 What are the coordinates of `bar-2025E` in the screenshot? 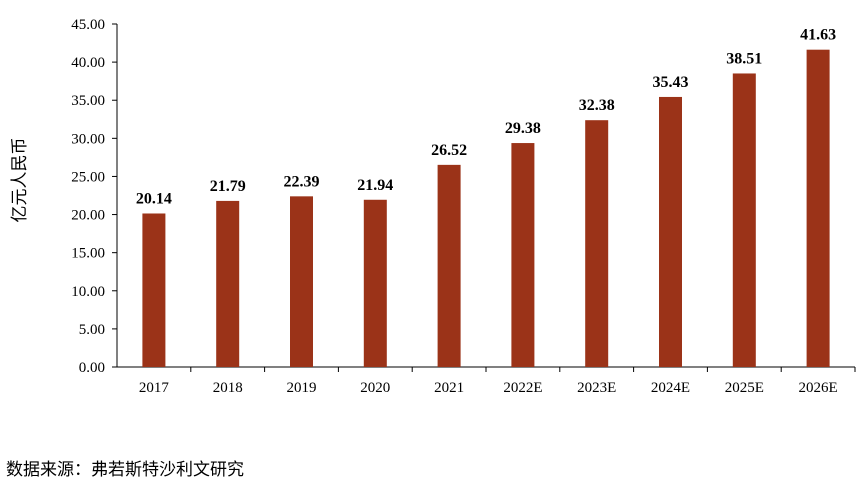 It's located at (744, 220).